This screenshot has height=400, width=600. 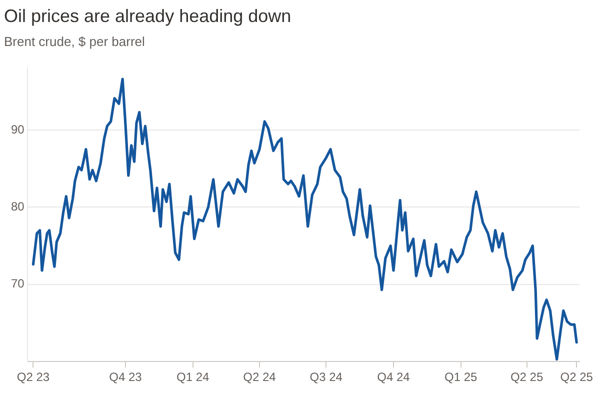 What do you see at coordinates (259, 377) in the screenshot?
I see `x-tick-label: Q2 24` at bounding box center [259, 377].